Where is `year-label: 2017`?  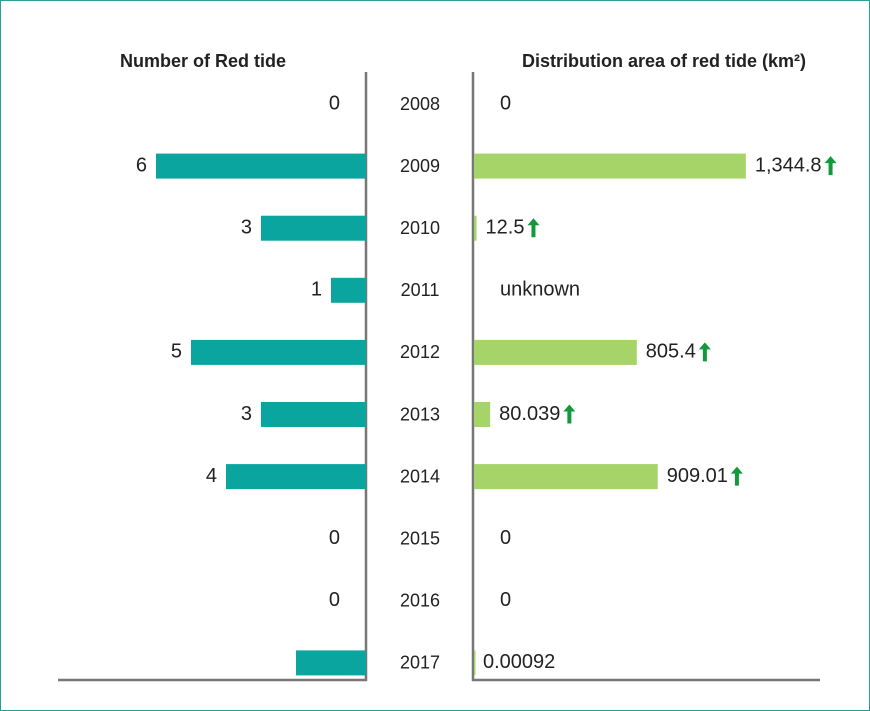
year-label: 2017 is located at coordinates (420, 663).